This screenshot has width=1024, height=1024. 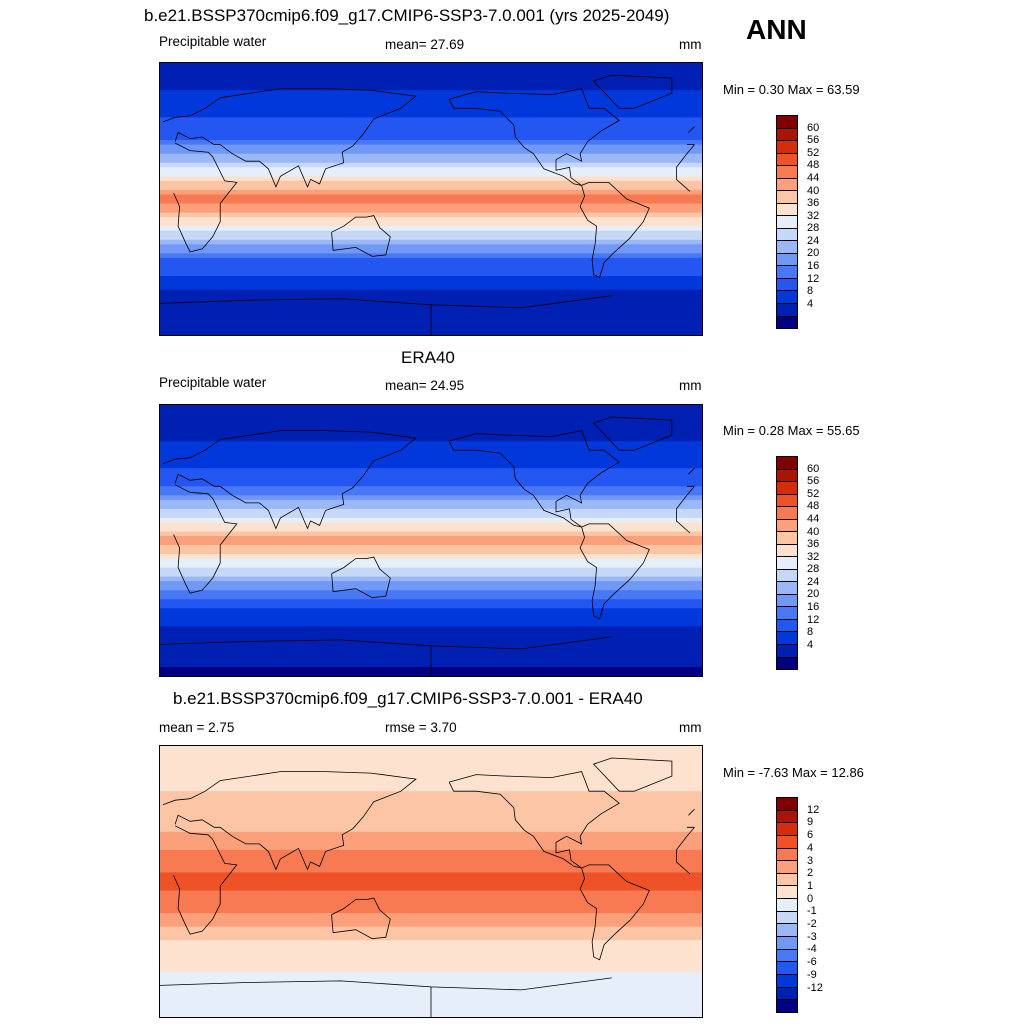 I want to click on panel-2-minmax: Min = 0.28 Max = 55.65, so click(x=791, y=430).